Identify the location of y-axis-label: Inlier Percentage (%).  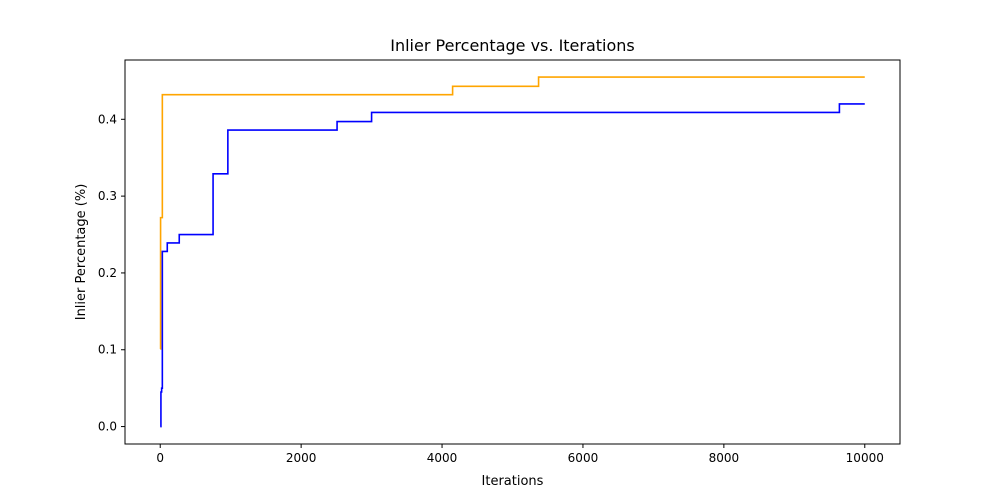
(81, 252).